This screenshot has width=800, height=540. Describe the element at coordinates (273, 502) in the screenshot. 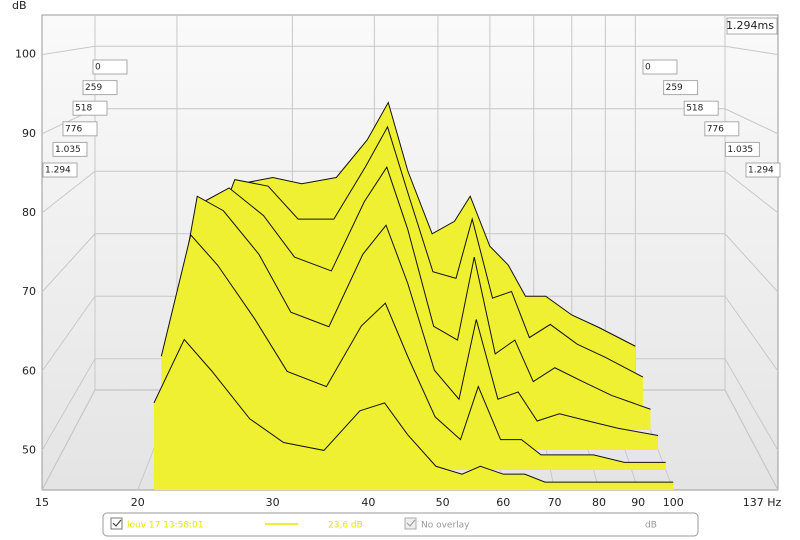

I see `x-tick-label: 30` at that location.